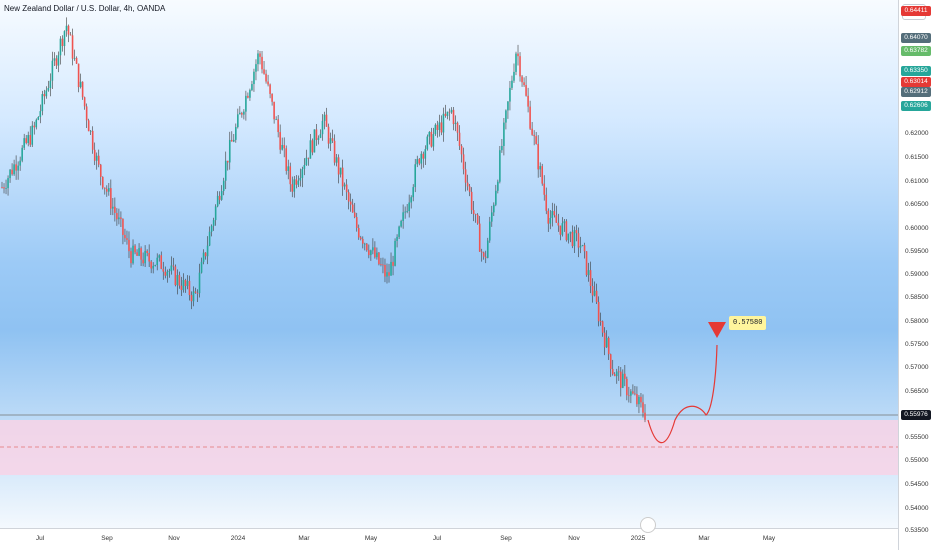 The height and width of the screenshot is (551, 932). What do you see at coordinates (917, 133) in the screenshot?
I see `price-tick: 0.62000` at bounding box center [917, 133].